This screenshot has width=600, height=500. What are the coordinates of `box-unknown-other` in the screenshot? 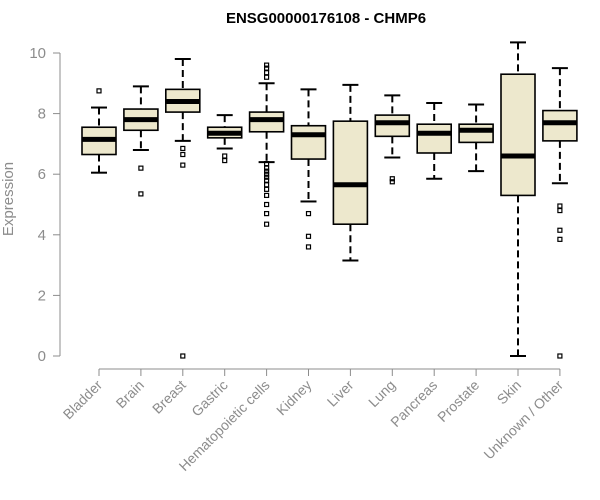 It's located at (560, 213).